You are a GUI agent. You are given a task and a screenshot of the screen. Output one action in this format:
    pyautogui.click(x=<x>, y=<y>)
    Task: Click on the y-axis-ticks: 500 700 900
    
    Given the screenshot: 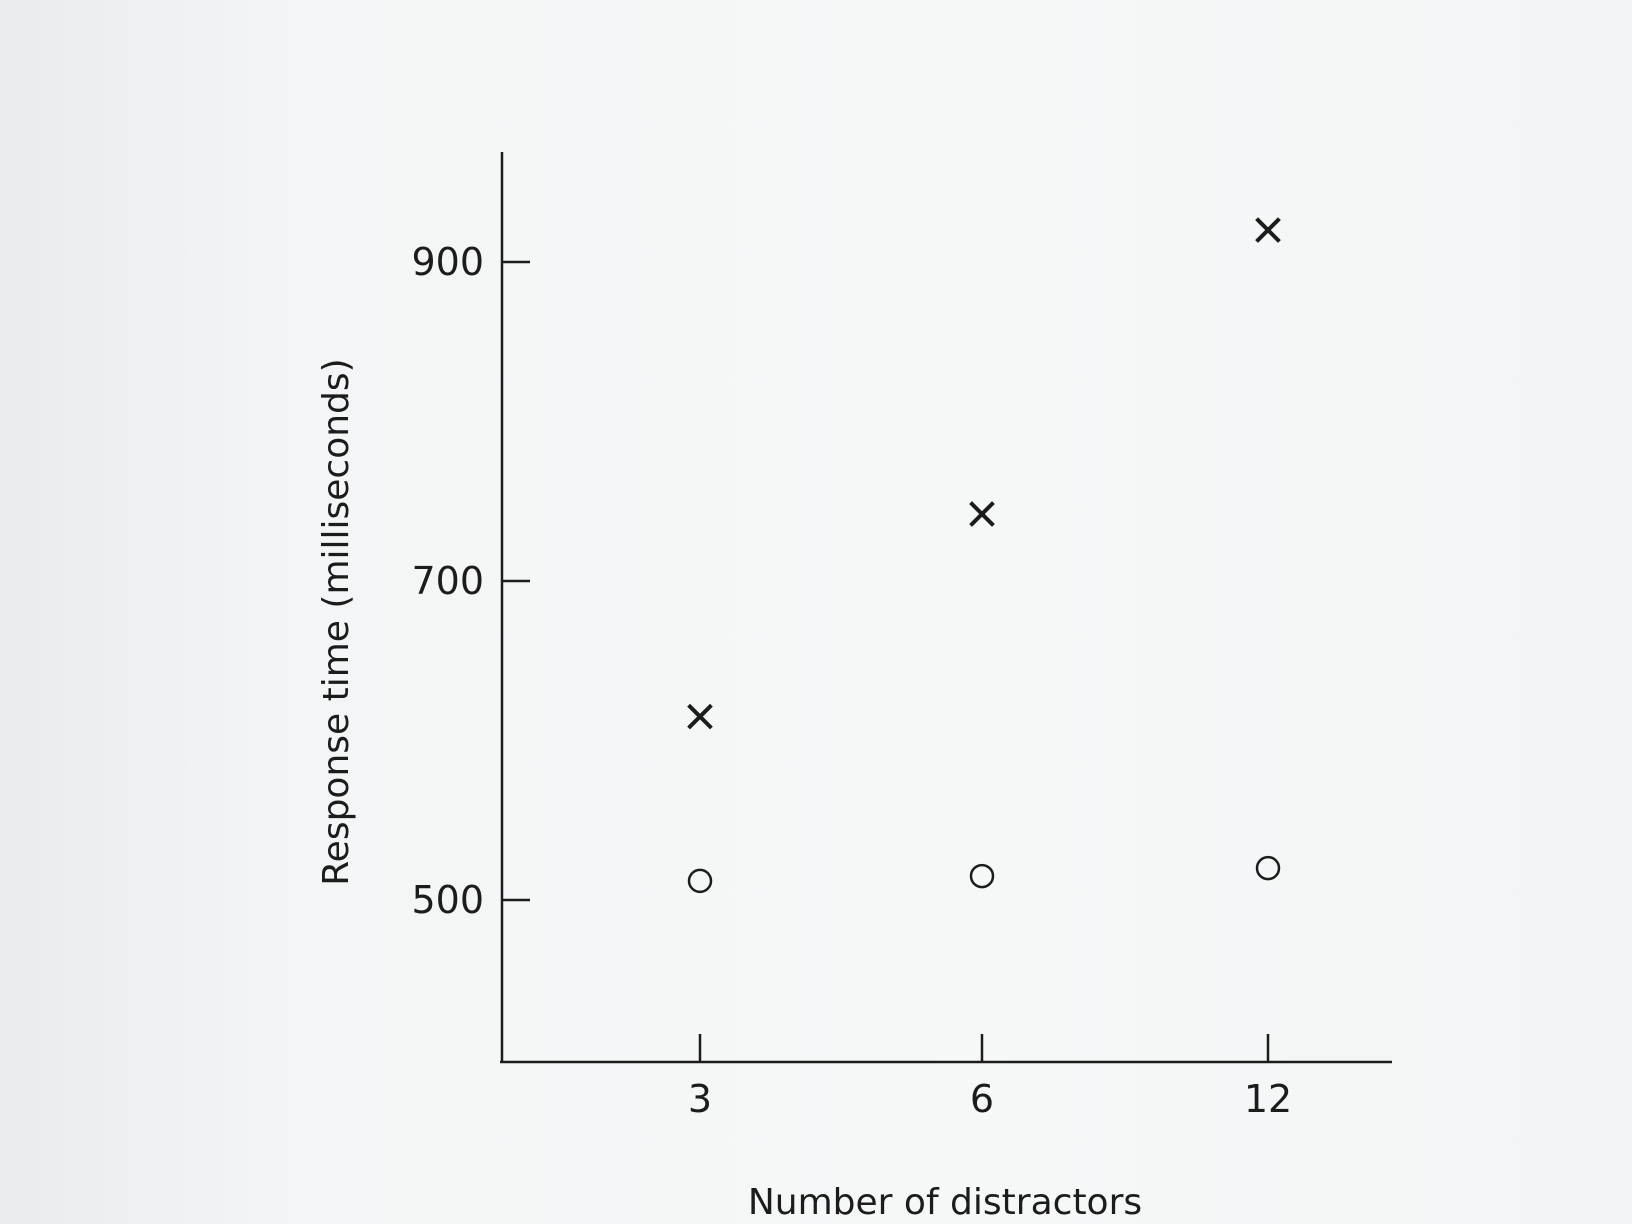 What is the action you would take?
    pyautogui.click(x=470, y=581)
    